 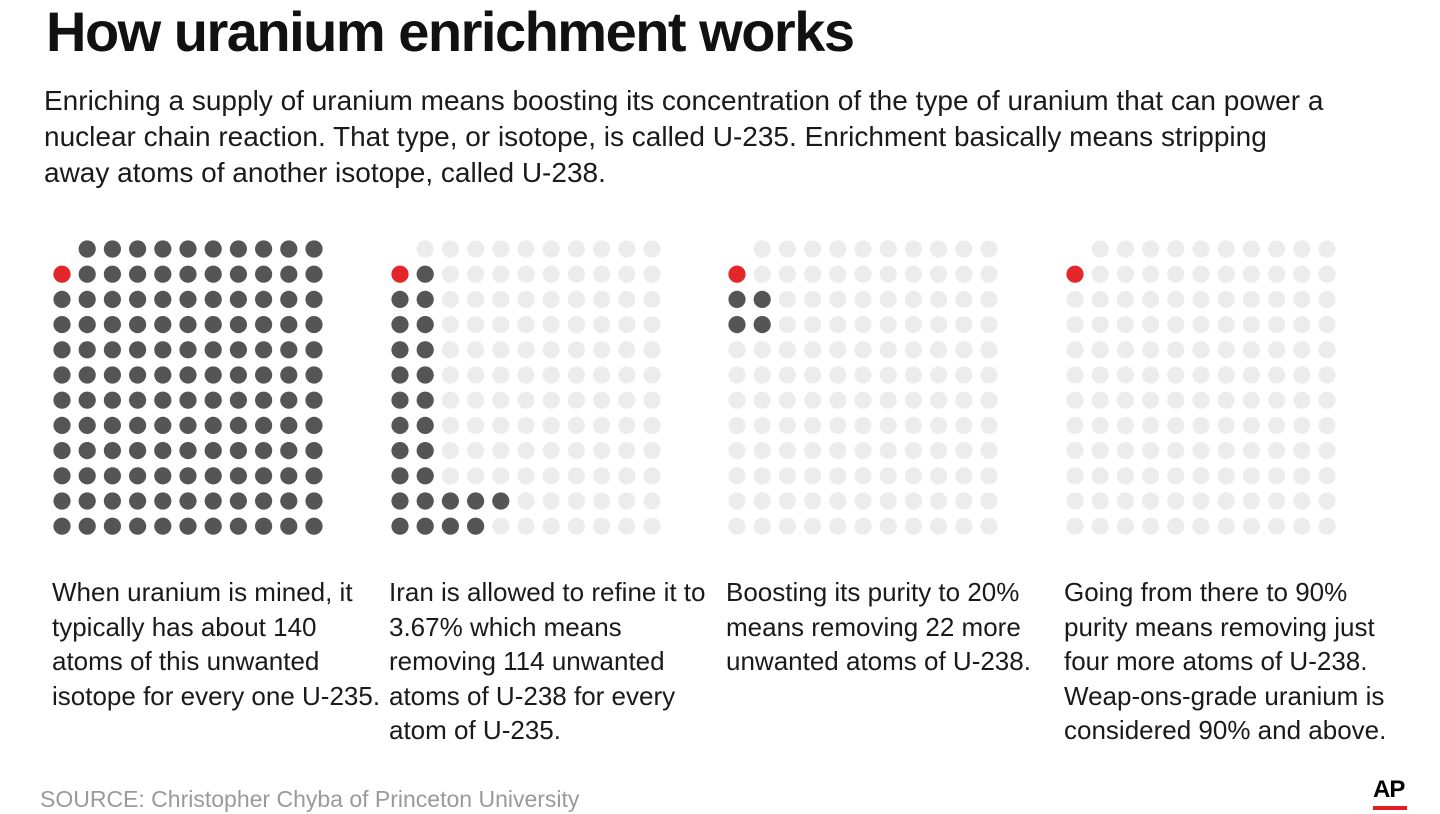 What do you see at coordinates (877, 399) in the screenshot?
I see `waffle-panel-20-percent` at bounding box center [877, 399].